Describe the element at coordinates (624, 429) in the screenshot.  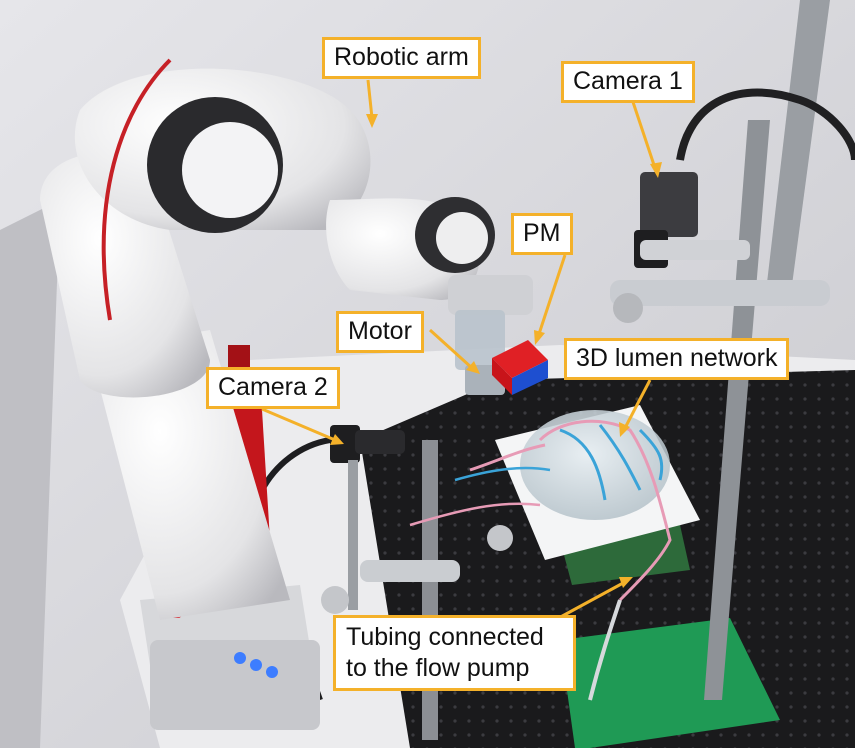
I see `arrowhead-lumen` at that location.